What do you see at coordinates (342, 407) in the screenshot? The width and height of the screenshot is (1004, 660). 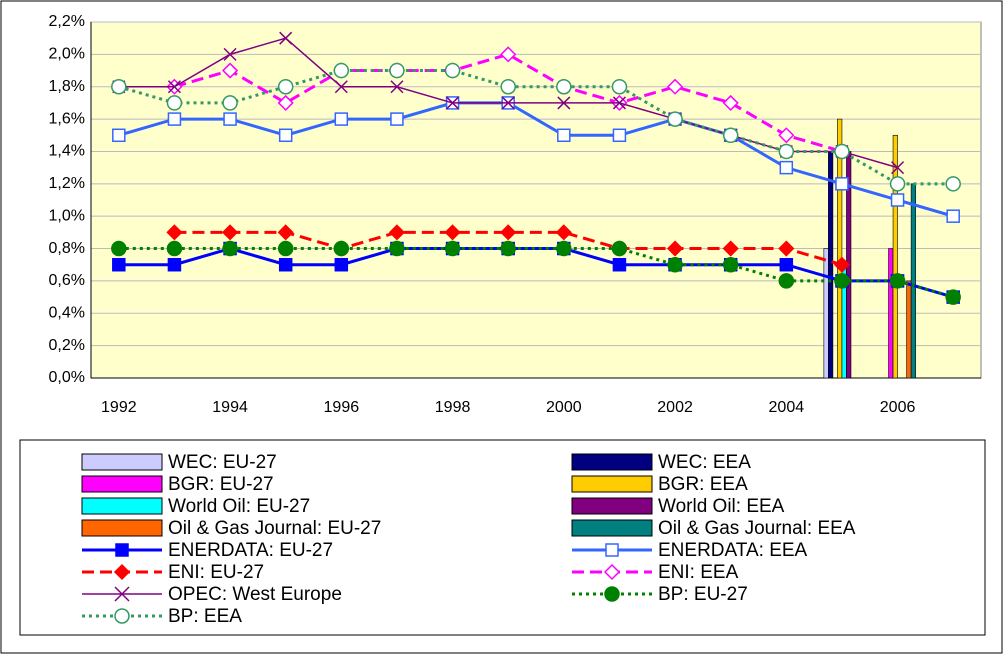 I see `x-tick-label: 1996` at bounding box center [342, 407].